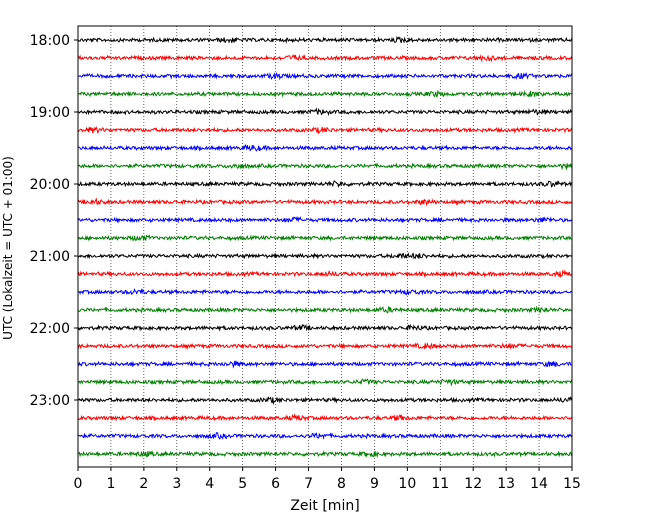 This screenshot has width=650, height=520. What do you see at coordinates (539, 484) in the screenshot?
I see `x-tick-label: 14` at bounding box center [539, 484].